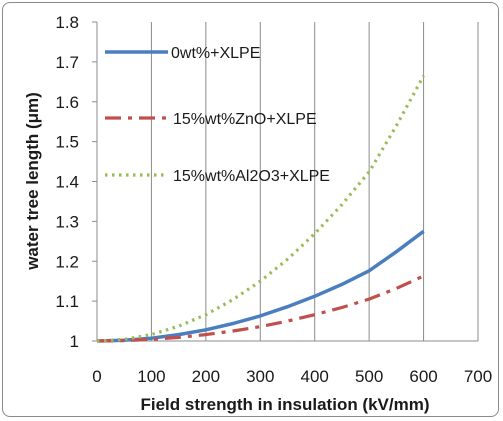 This screenshot has height=421, width=503. I want to click on y-tick-label: 1.3, so click(67, 221).